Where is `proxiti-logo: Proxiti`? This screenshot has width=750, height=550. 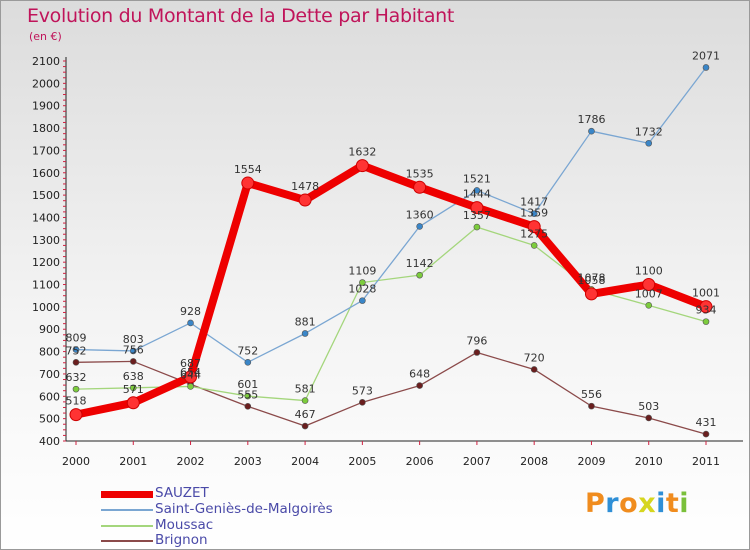
proxiti-logo: Proxiti is located at coordinates (637, 503).